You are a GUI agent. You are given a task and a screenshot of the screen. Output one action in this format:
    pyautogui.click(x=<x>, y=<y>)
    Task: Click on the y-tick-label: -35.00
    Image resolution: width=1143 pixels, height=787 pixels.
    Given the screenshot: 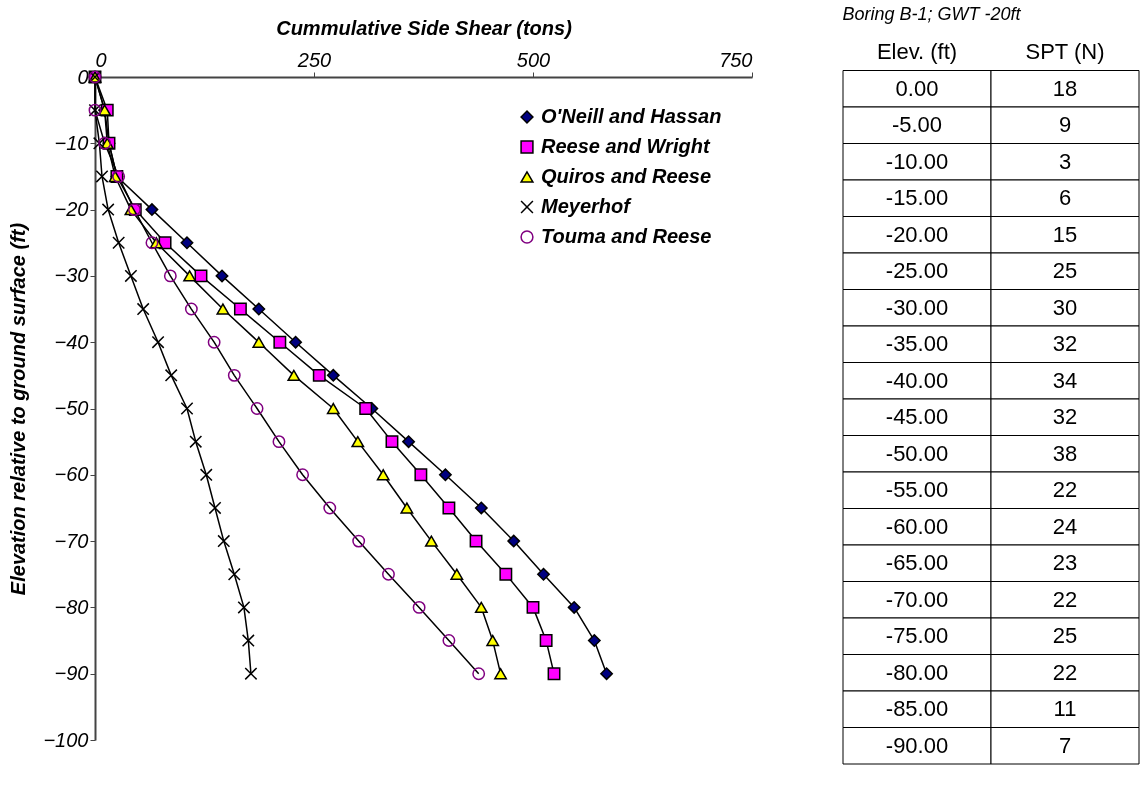 What is the action you would take?
    pyautogui.click(x=917, y=344)
    